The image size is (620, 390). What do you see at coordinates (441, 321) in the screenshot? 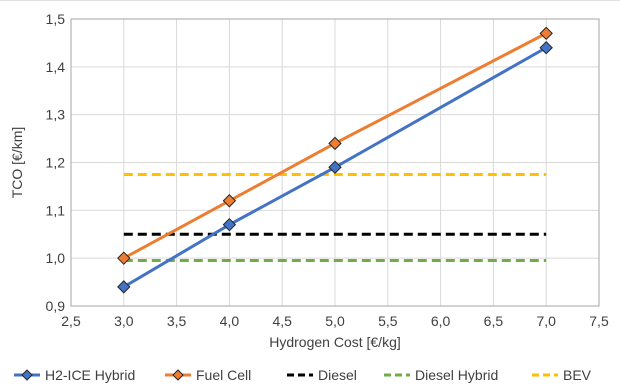
I see `x-tick-label: 6,0` at bounding box center [441, 321].